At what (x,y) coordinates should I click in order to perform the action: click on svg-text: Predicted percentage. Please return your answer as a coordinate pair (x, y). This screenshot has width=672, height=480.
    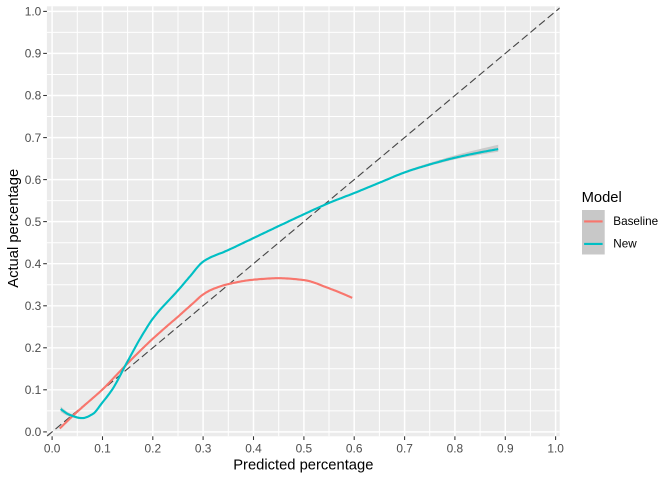
    Looking at the image, I should click on (303, 466).